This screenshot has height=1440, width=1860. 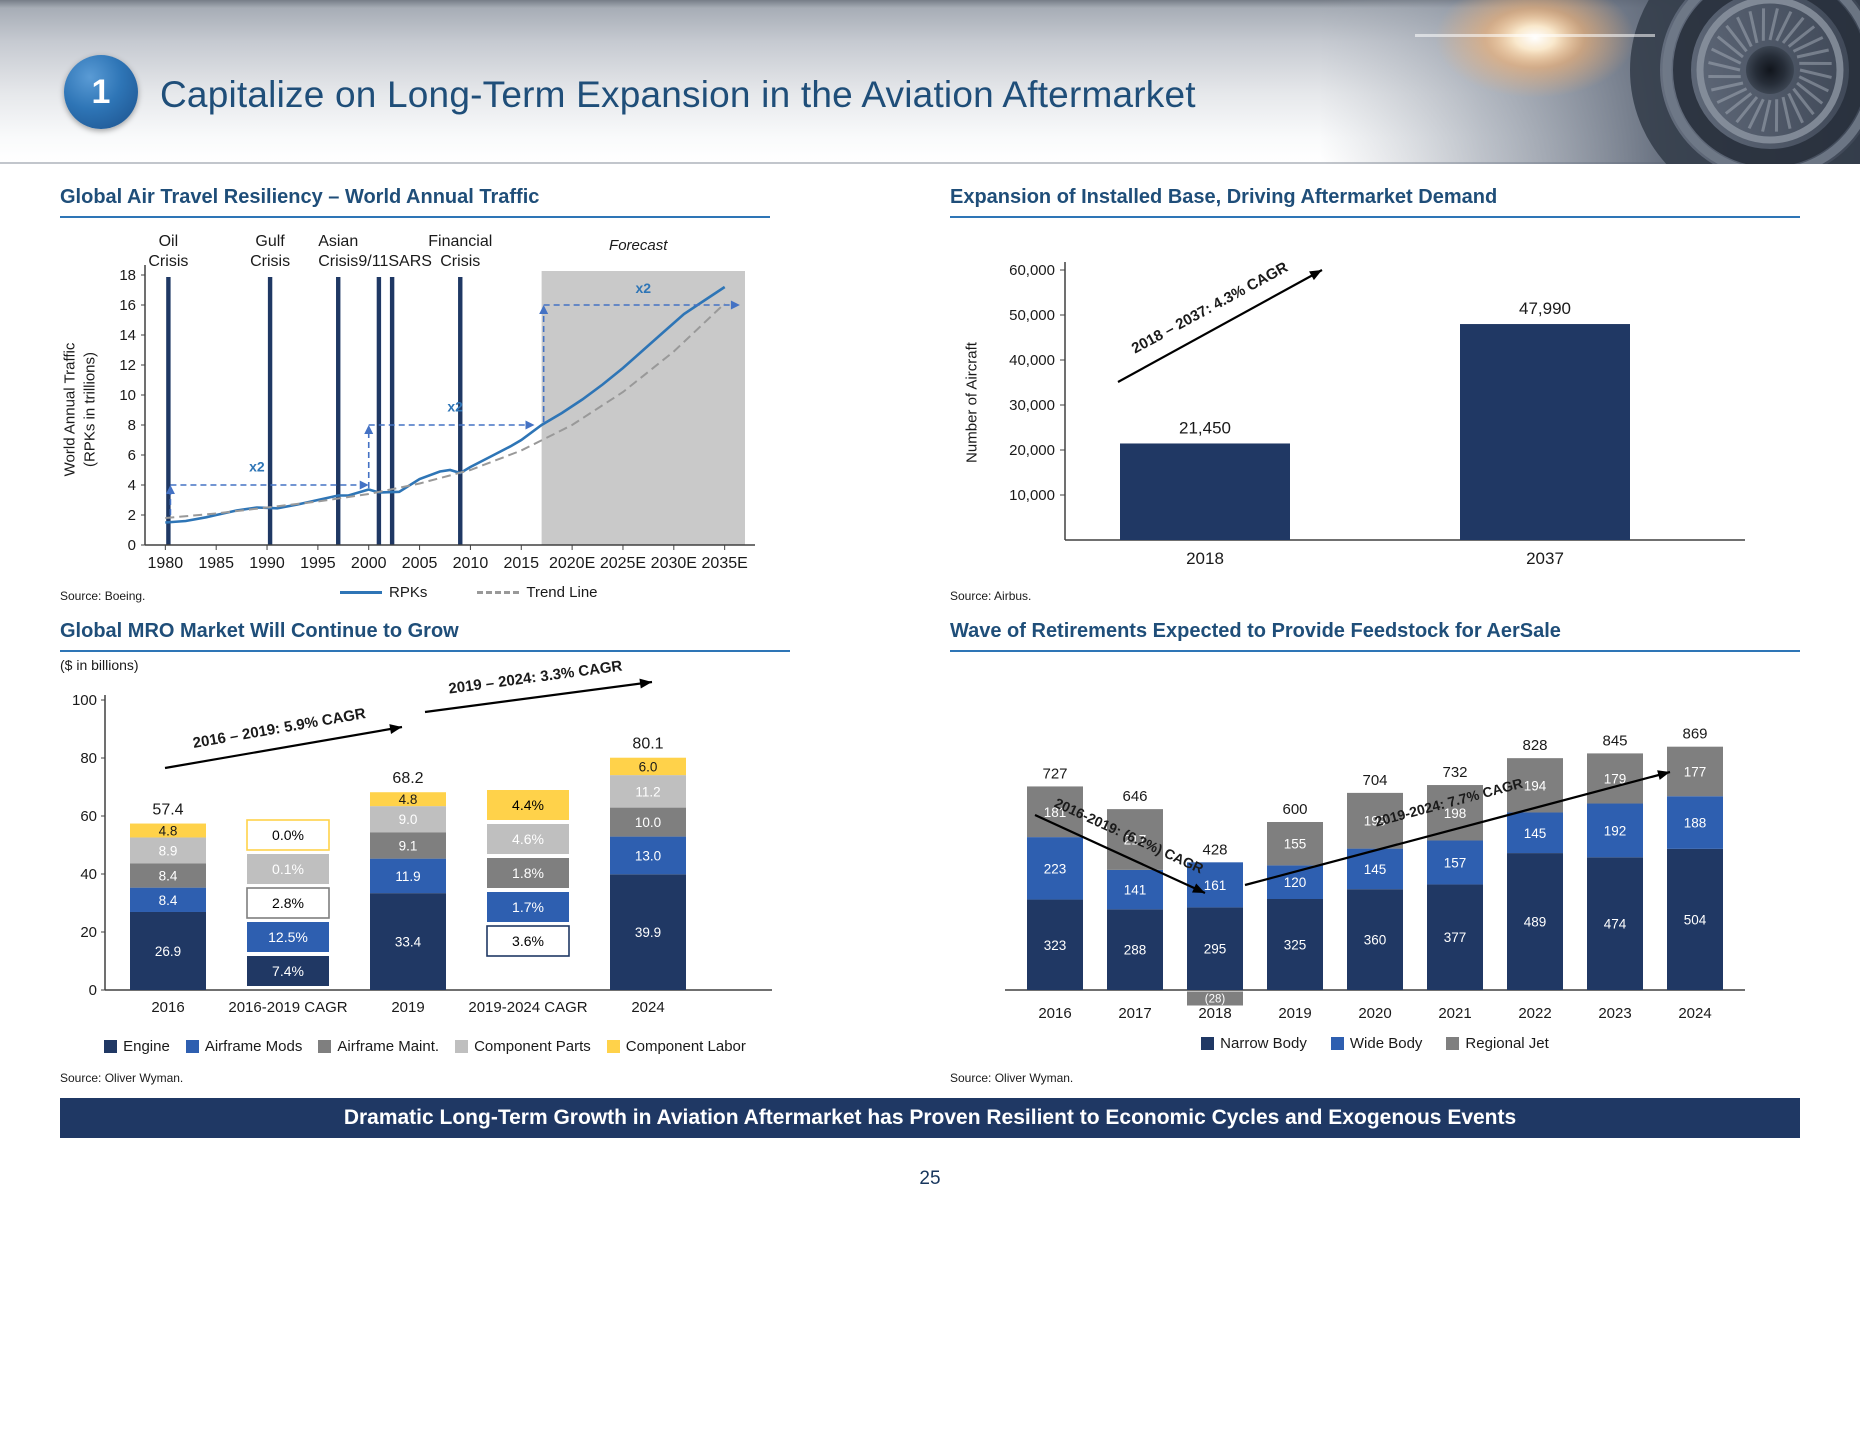 I want to click on segment-label: 157, so click(x=1455, y=862).